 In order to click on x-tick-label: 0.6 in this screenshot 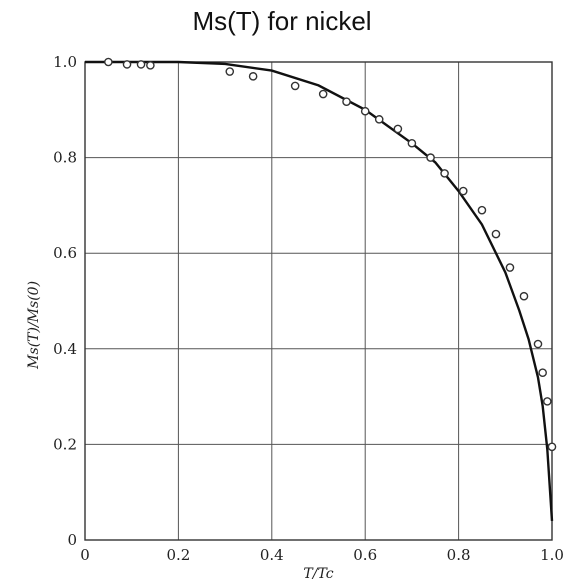, I will do `click(365, 555)`.